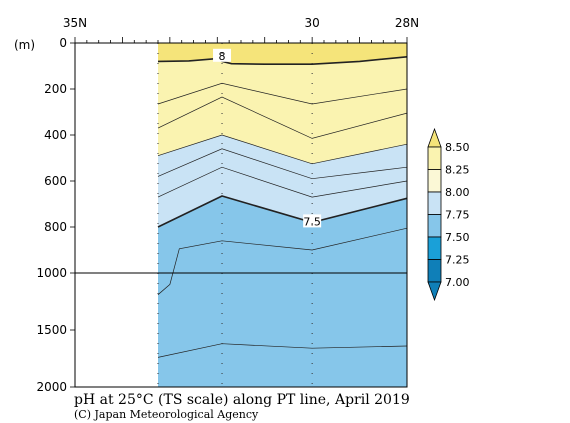 The image size is (570, 423). I want to click on x-axis: 35N 30 28N, so click(241, 29).